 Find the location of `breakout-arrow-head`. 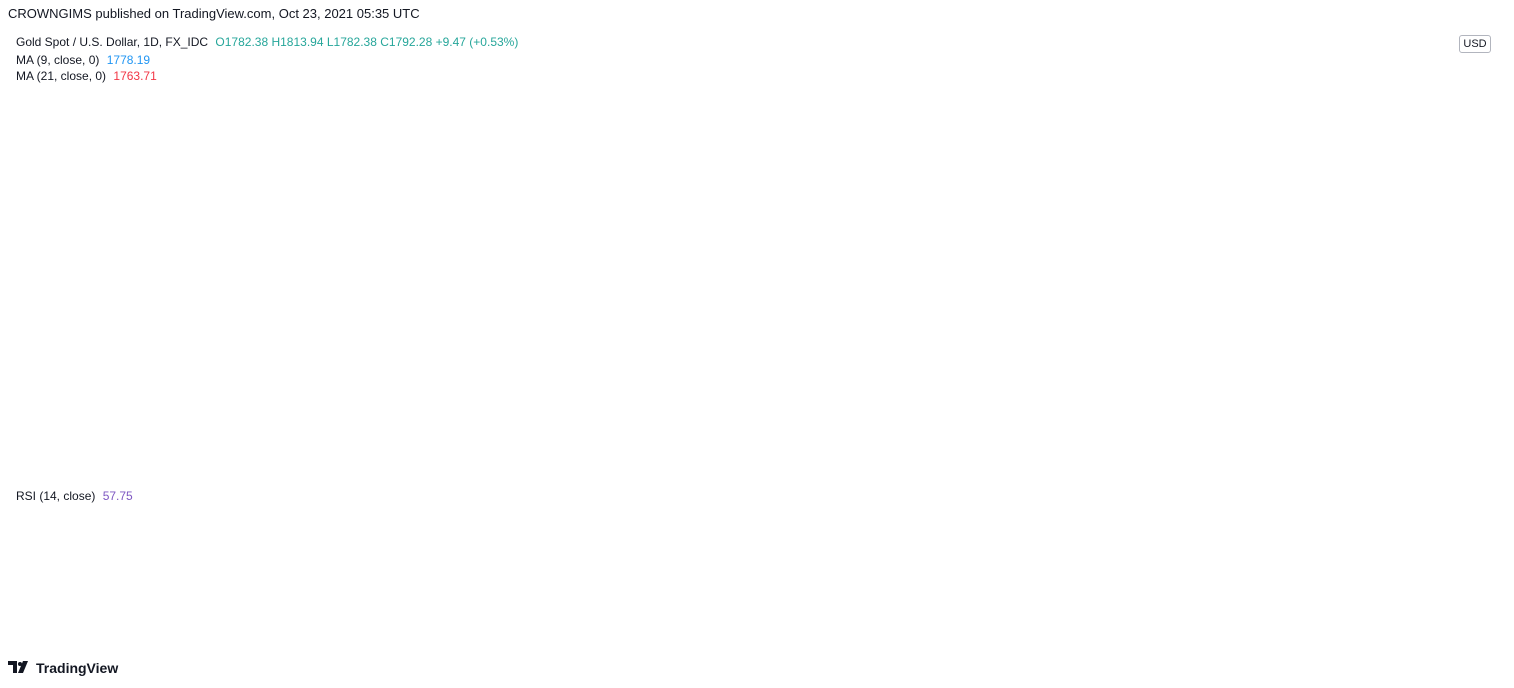

breakout-arrow-head is located at coordinates (235, 266).